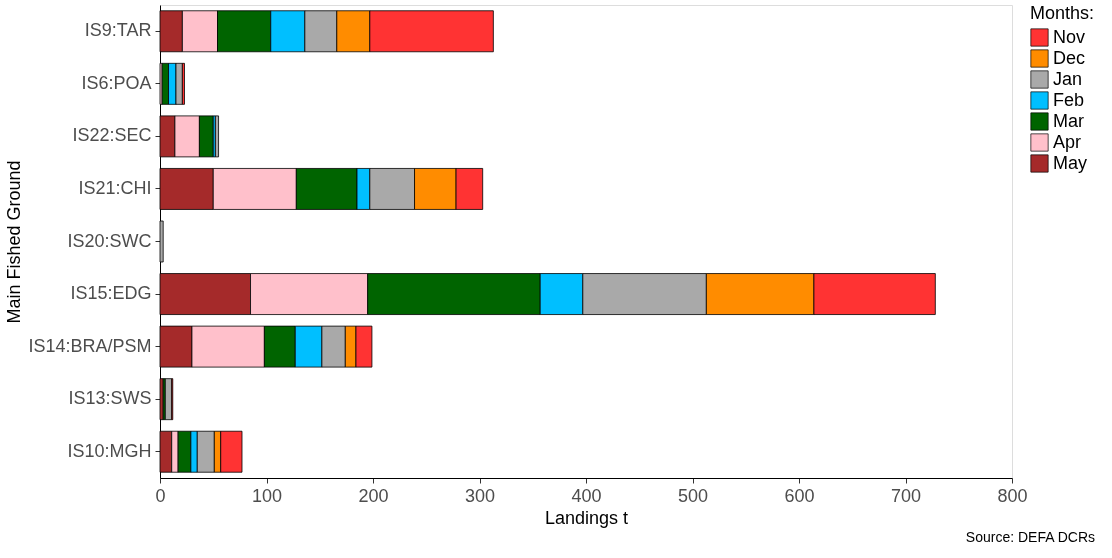 The image size is (1112, 558). I want to click on legend-label: May, so click(1070, 162).